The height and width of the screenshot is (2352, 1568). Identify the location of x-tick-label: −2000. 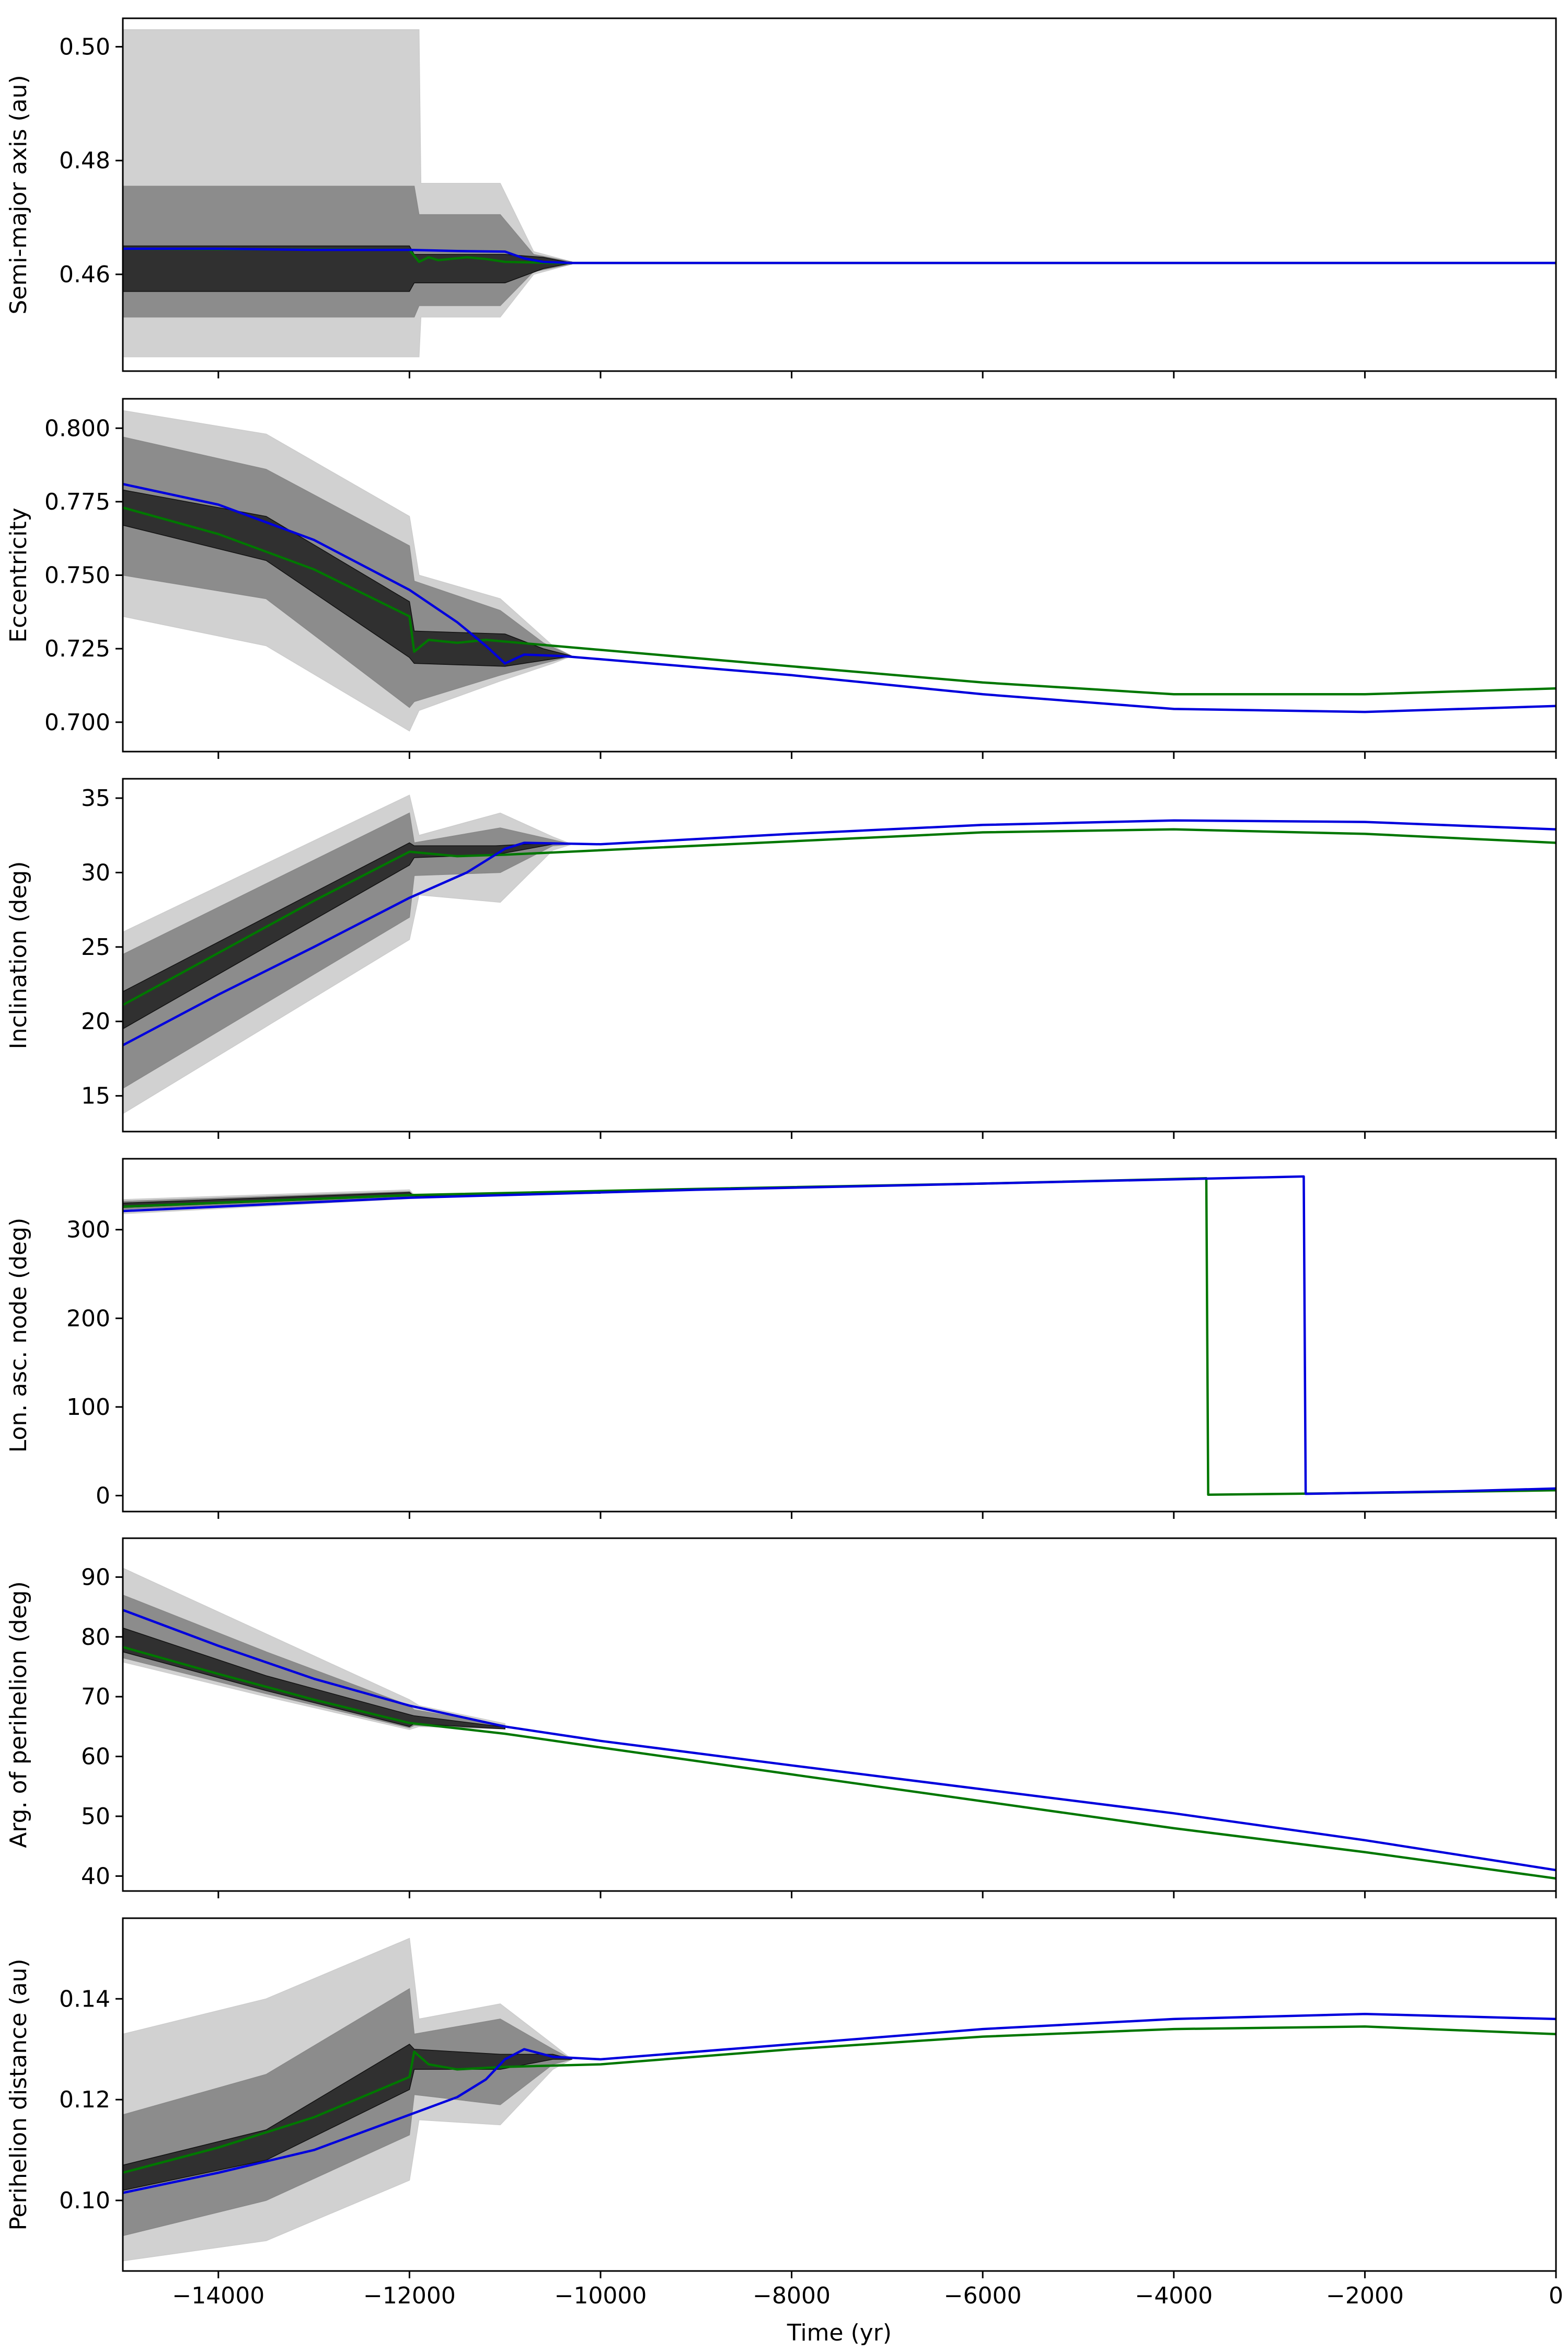
(1365, 2295).